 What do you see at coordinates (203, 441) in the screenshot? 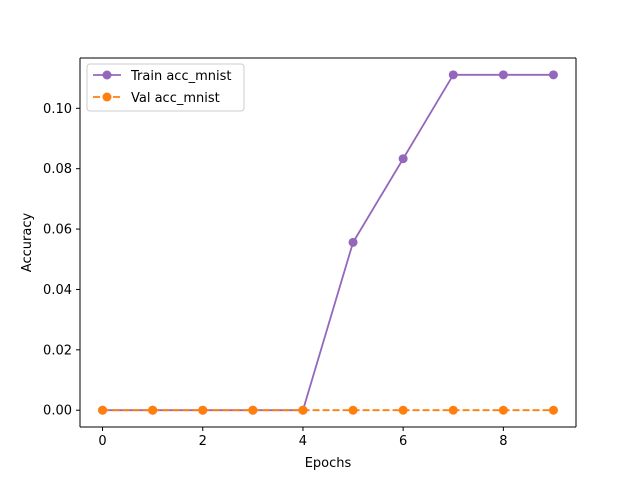
I see `x-tick-label: 2` at bounding box center [203, 441].